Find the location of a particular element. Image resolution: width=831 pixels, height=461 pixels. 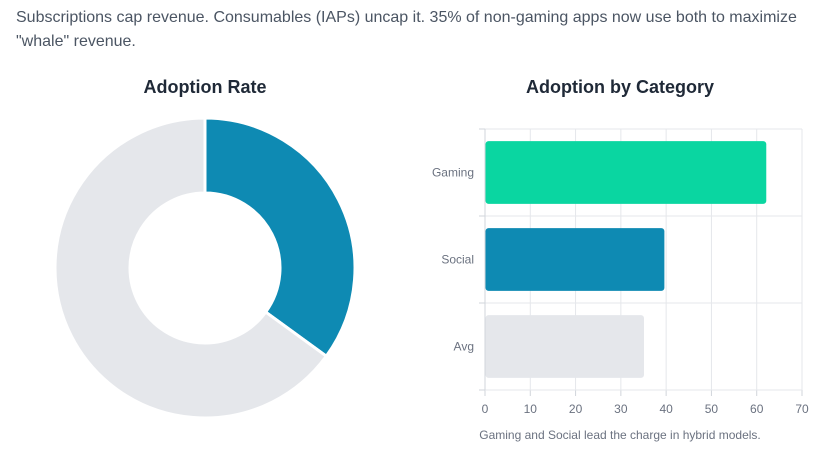

x-tick-label: 20 is located at coordinates (576, 409).